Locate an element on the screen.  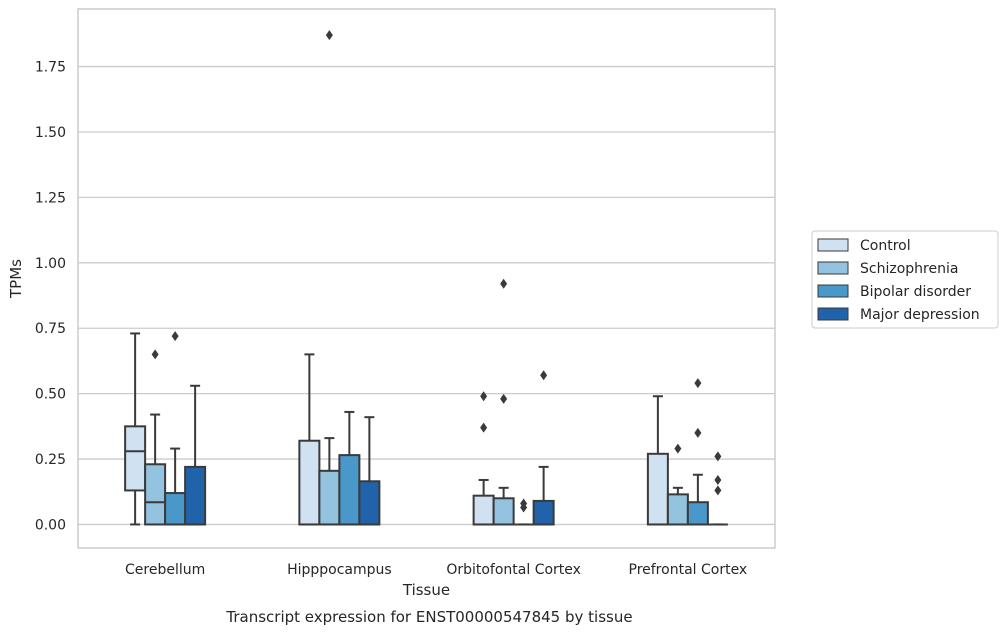
legend-label: Control is located at coordinates (885, 246).